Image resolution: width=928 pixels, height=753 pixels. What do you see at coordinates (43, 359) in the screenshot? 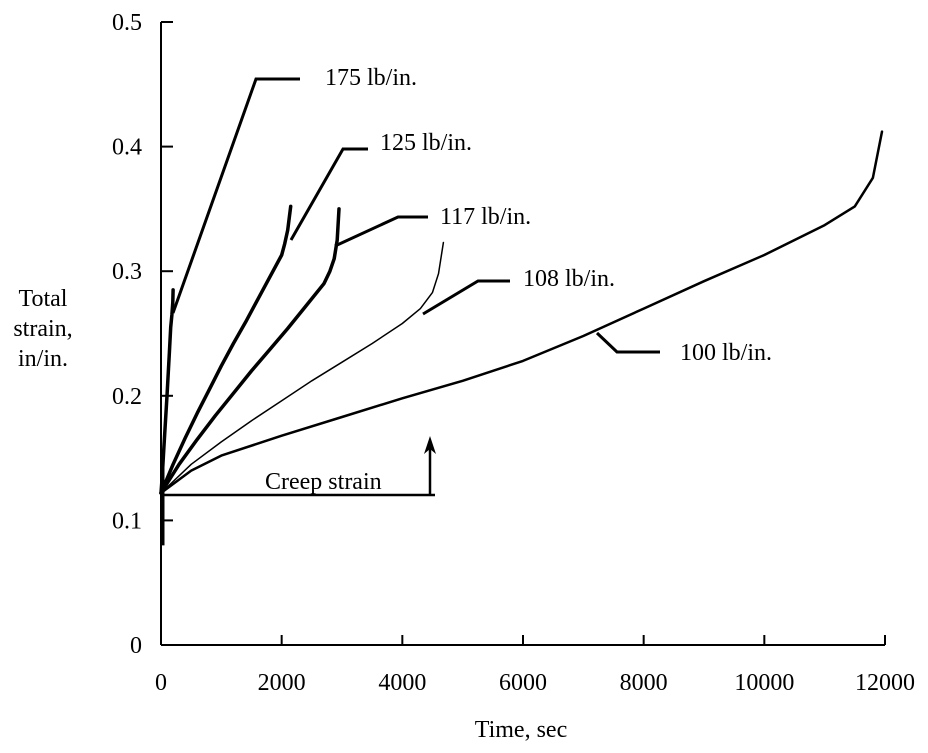
I see `y-axis-label-line-3: in/in.` at bounding box center [43, 359].